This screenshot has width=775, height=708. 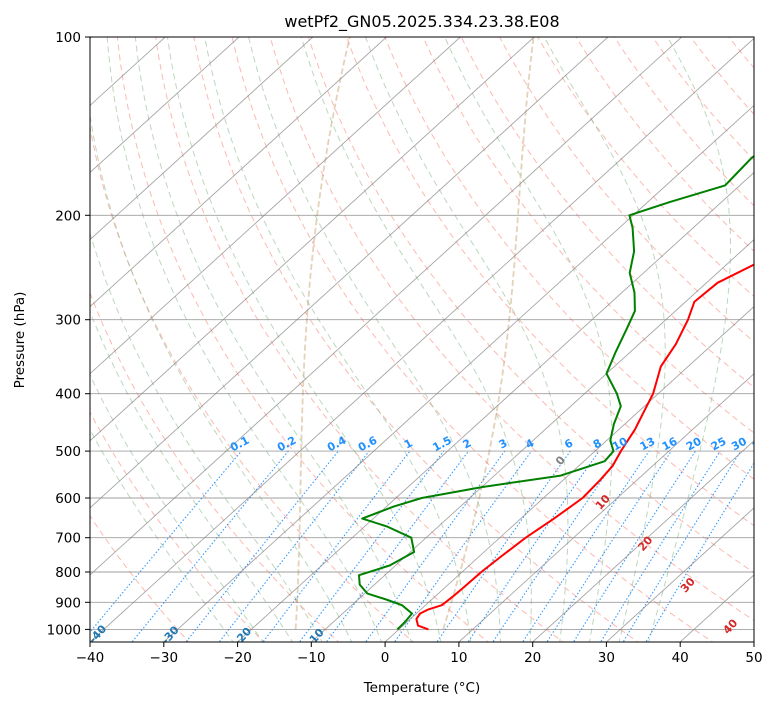 I want to click on x-tick-label: −30, so click(x=164, y=658).